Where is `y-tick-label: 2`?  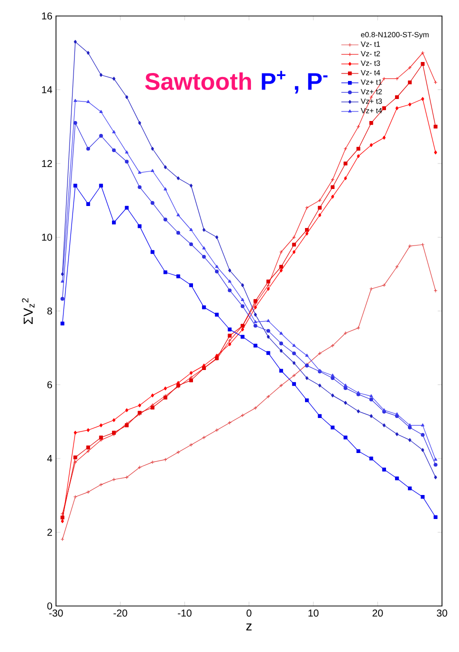
y-tick-label: 2 is located at coordinates (49, 532).